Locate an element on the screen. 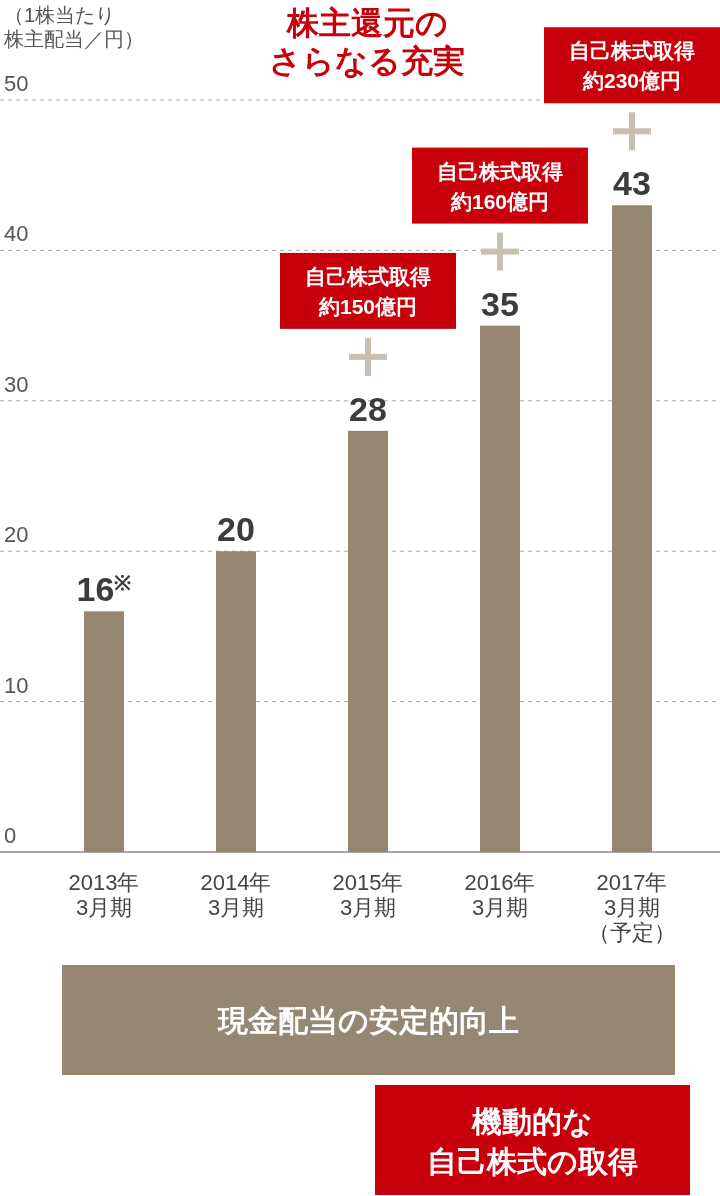 The height and width of the screenshot is (1196, 720). y-tick-label: 20 is located at coordinates (16, 535).